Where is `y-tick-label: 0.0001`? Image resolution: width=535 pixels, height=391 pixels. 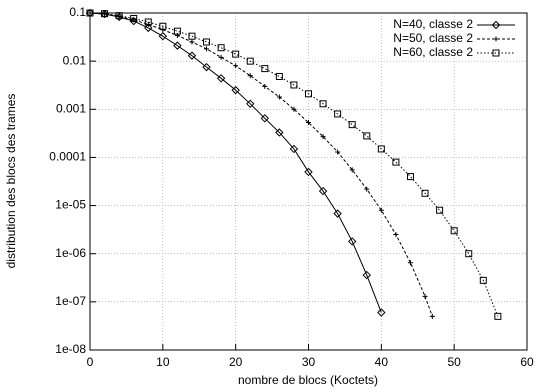
y-tick-label: 0.0001 is located at coordinates (67, 157).